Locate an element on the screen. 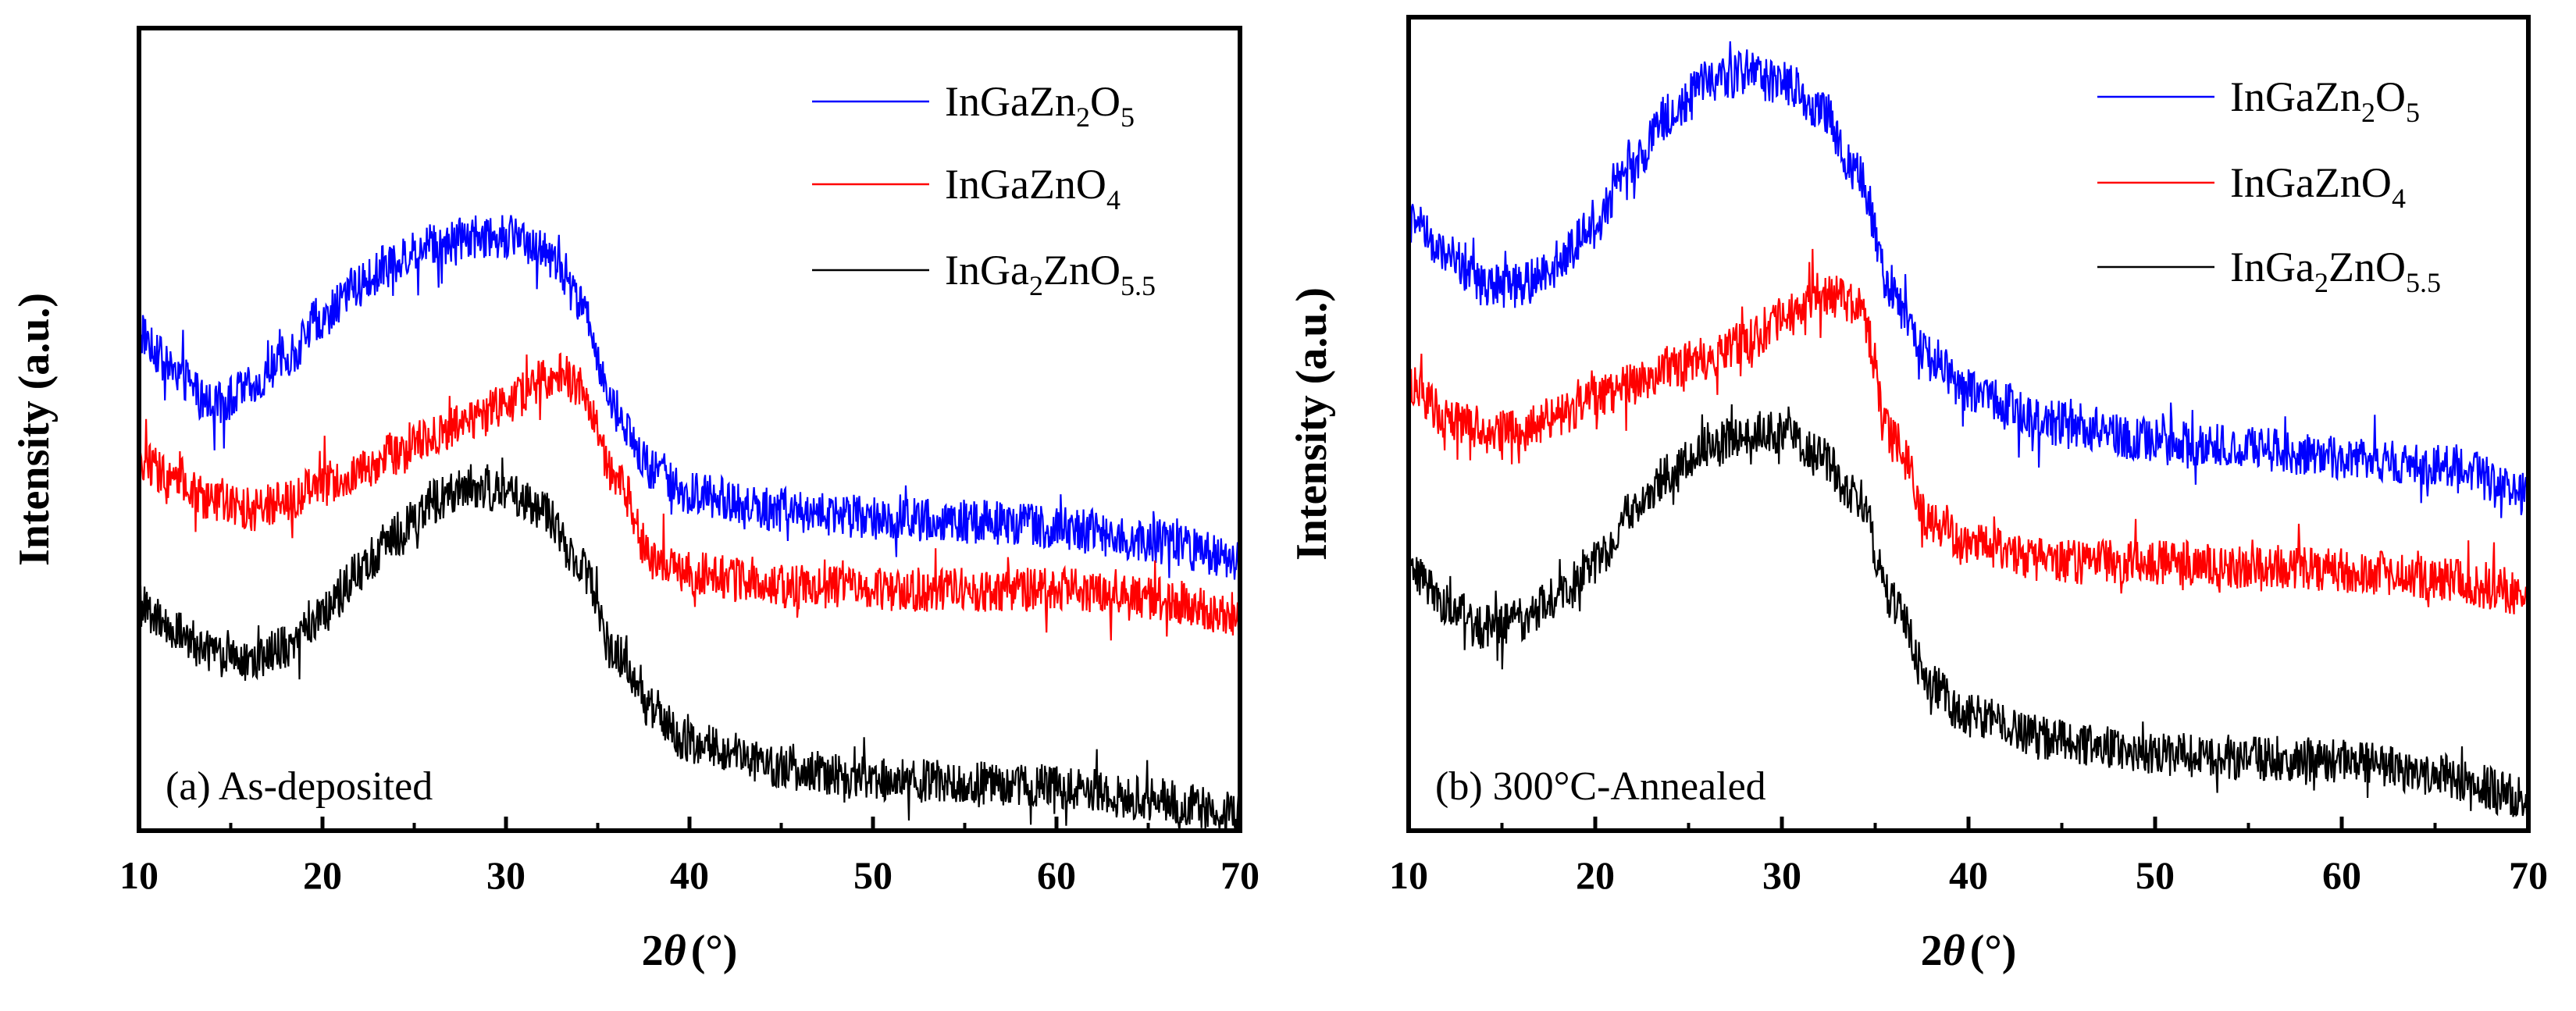 This screenshot has width=2576, height=1011. panel-annotation: (b) 300°C-Annealed is located at coordinates (1601, 786).